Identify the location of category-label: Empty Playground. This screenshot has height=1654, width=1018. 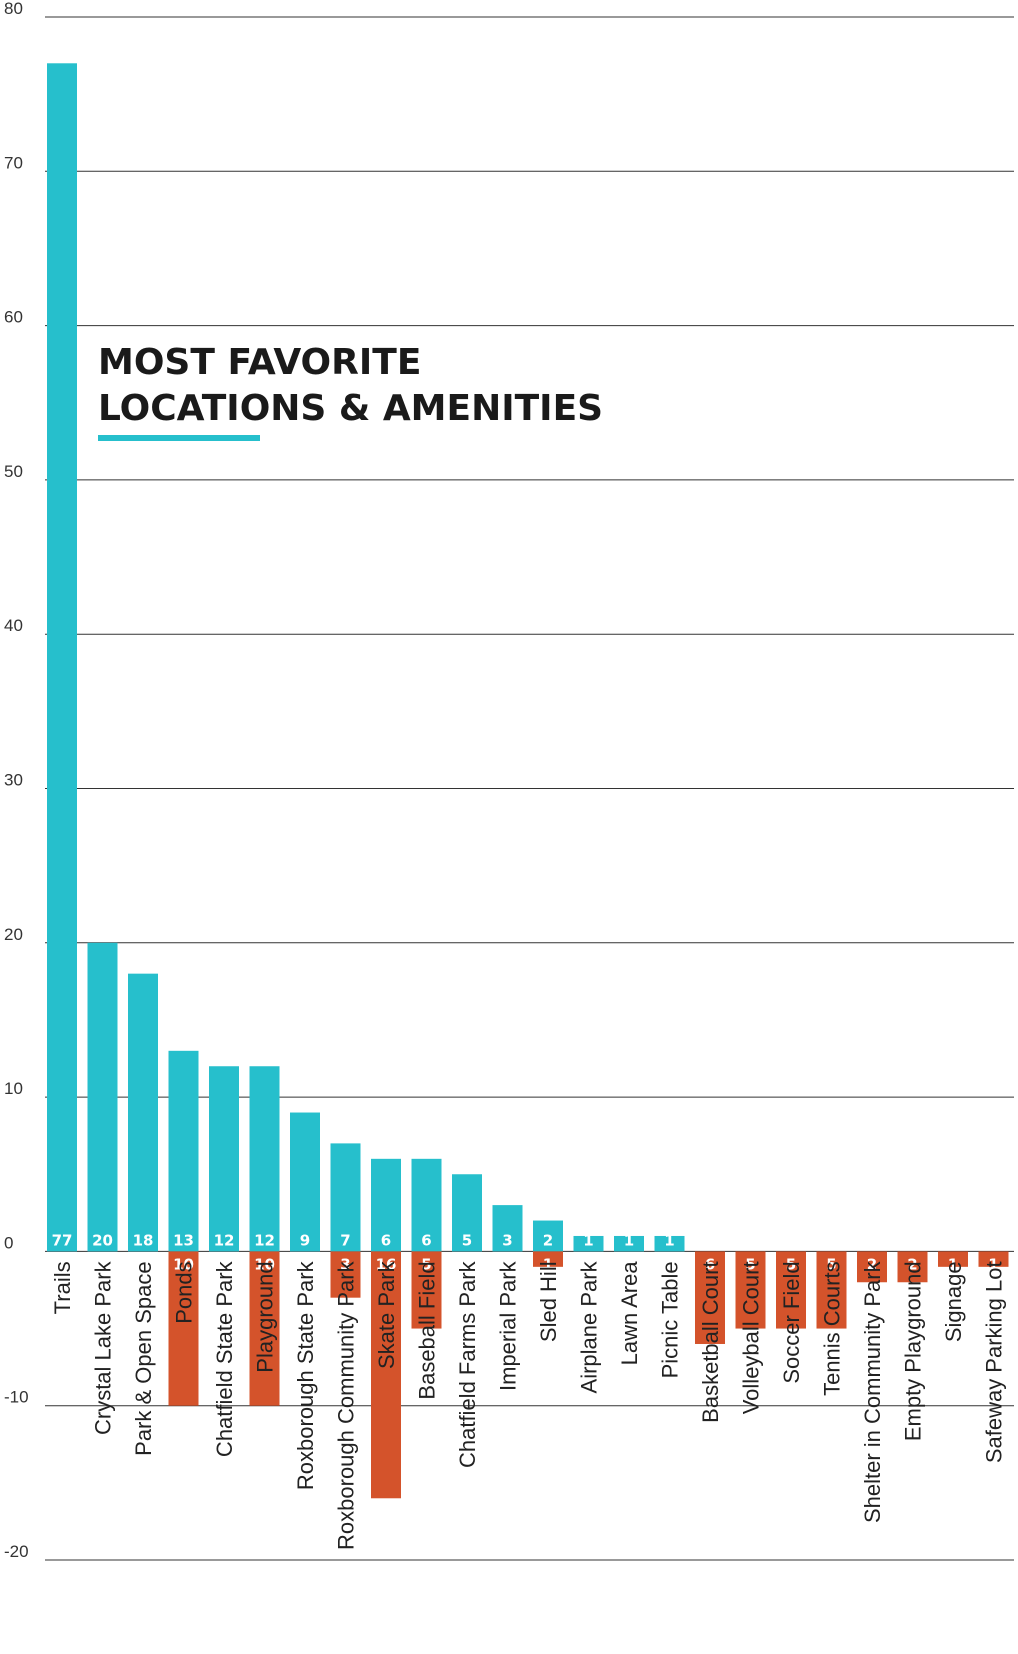
(913, 1351).